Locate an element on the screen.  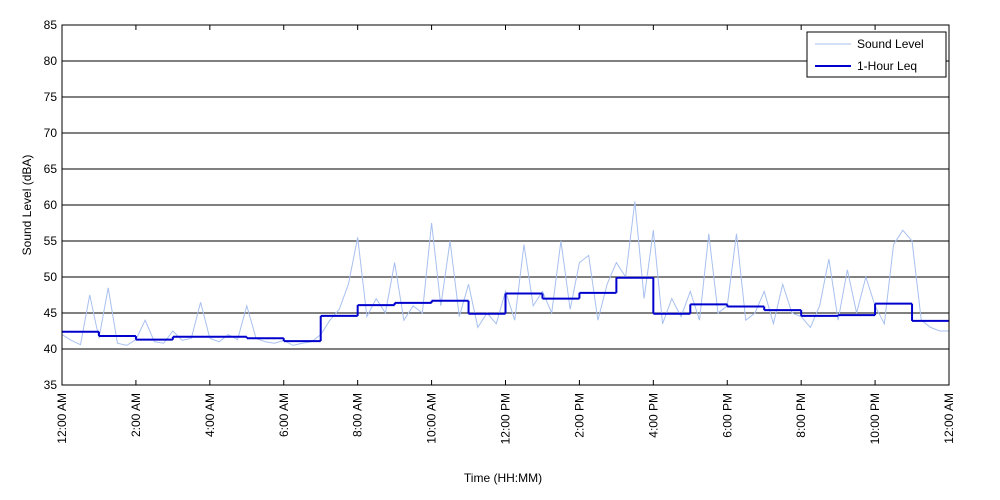
x-tick-label: 4:00 AM is located at coordinates (210, 415).